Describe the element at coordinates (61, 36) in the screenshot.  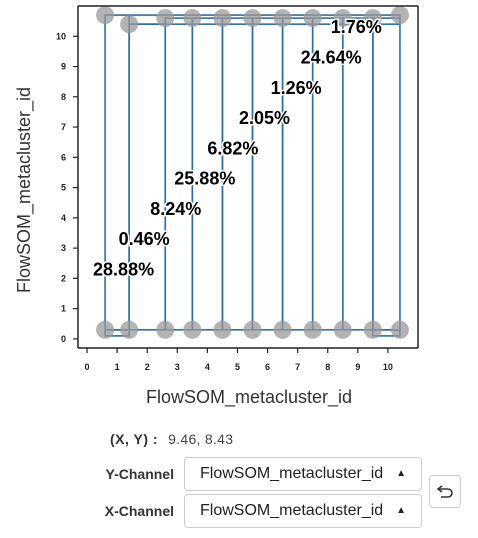
I see `y-tick-label: 10` at that location.